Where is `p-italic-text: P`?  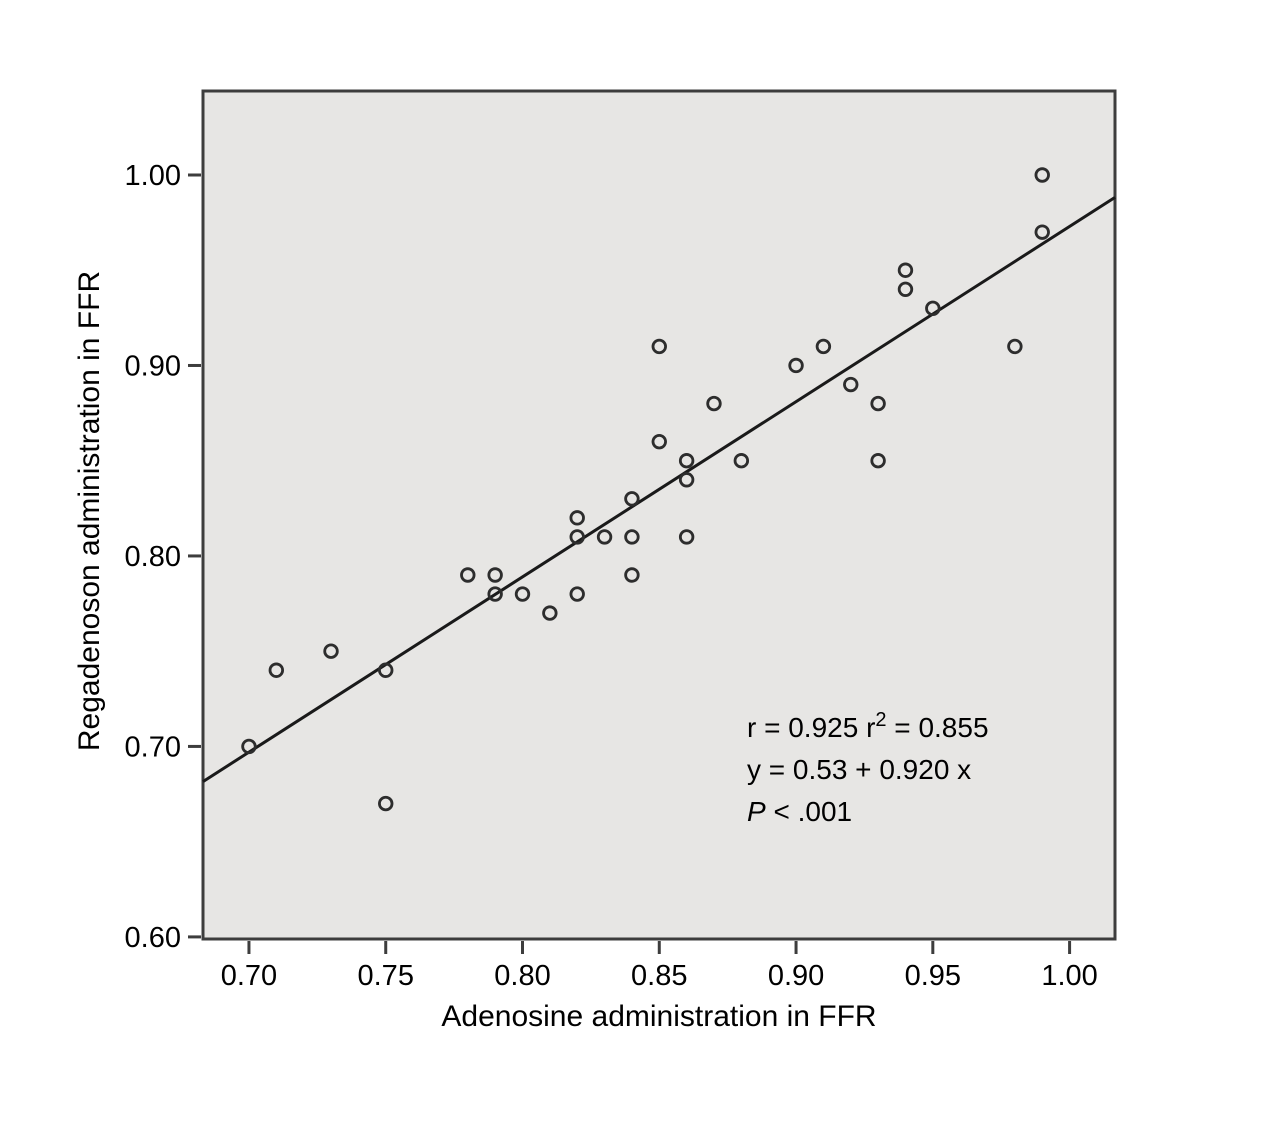 p-italic-text: P is located at coordinates (756, 811).